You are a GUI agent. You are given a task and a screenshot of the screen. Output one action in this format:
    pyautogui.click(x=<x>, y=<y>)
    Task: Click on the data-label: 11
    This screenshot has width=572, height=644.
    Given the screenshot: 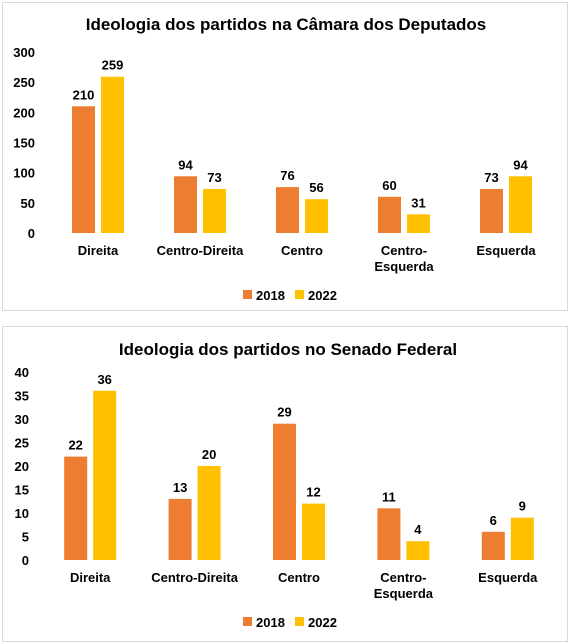 What is the action you would take?
    pyautogui.click(x=389, y=496)
    